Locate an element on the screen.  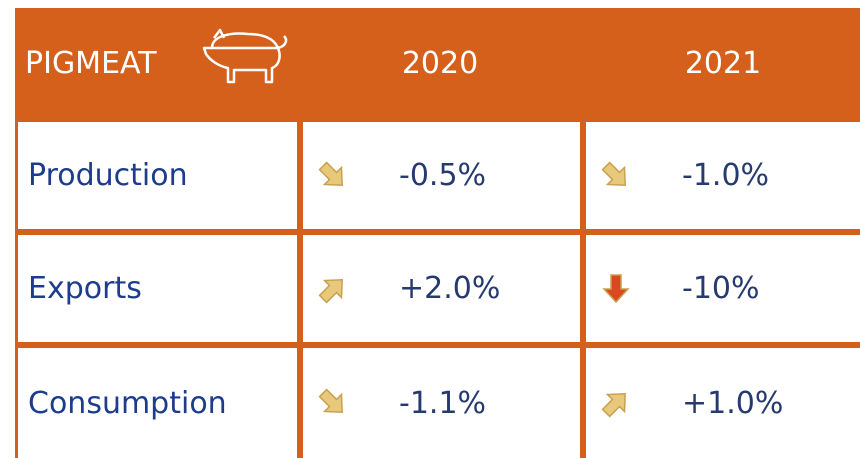
value: +2.0% is located at coordinates (450, 288).